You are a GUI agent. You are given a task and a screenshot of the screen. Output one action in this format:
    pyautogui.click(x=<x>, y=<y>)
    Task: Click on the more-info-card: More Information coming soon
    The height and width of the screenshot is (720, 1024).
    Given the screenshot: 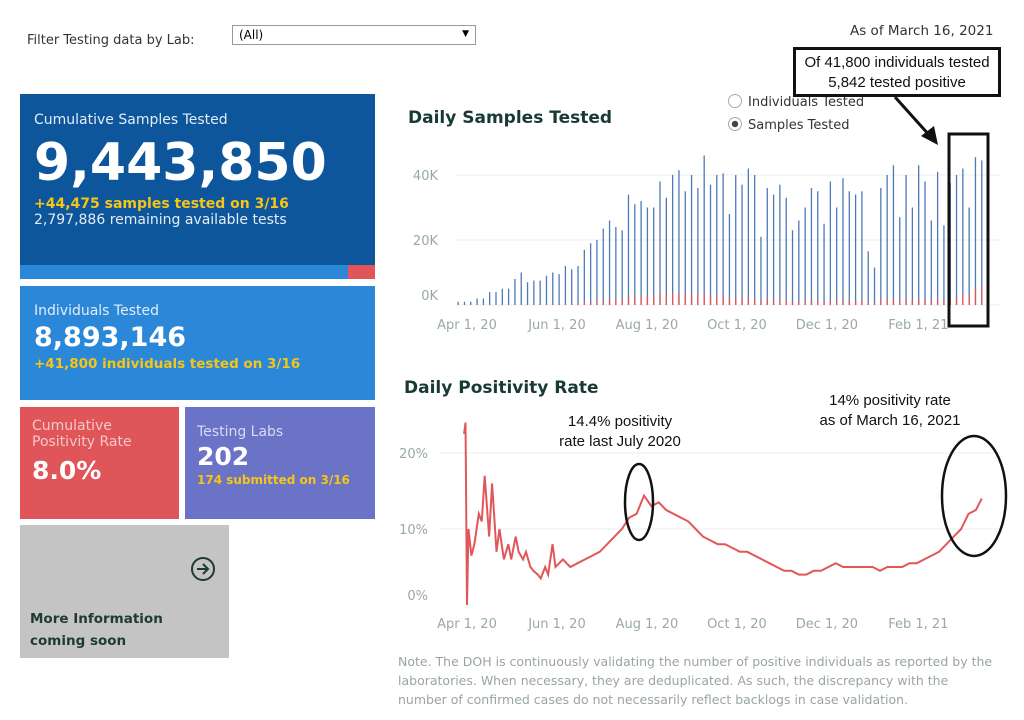 What is the action you would take?
    pyautogui.click(x=124, y=591)
    